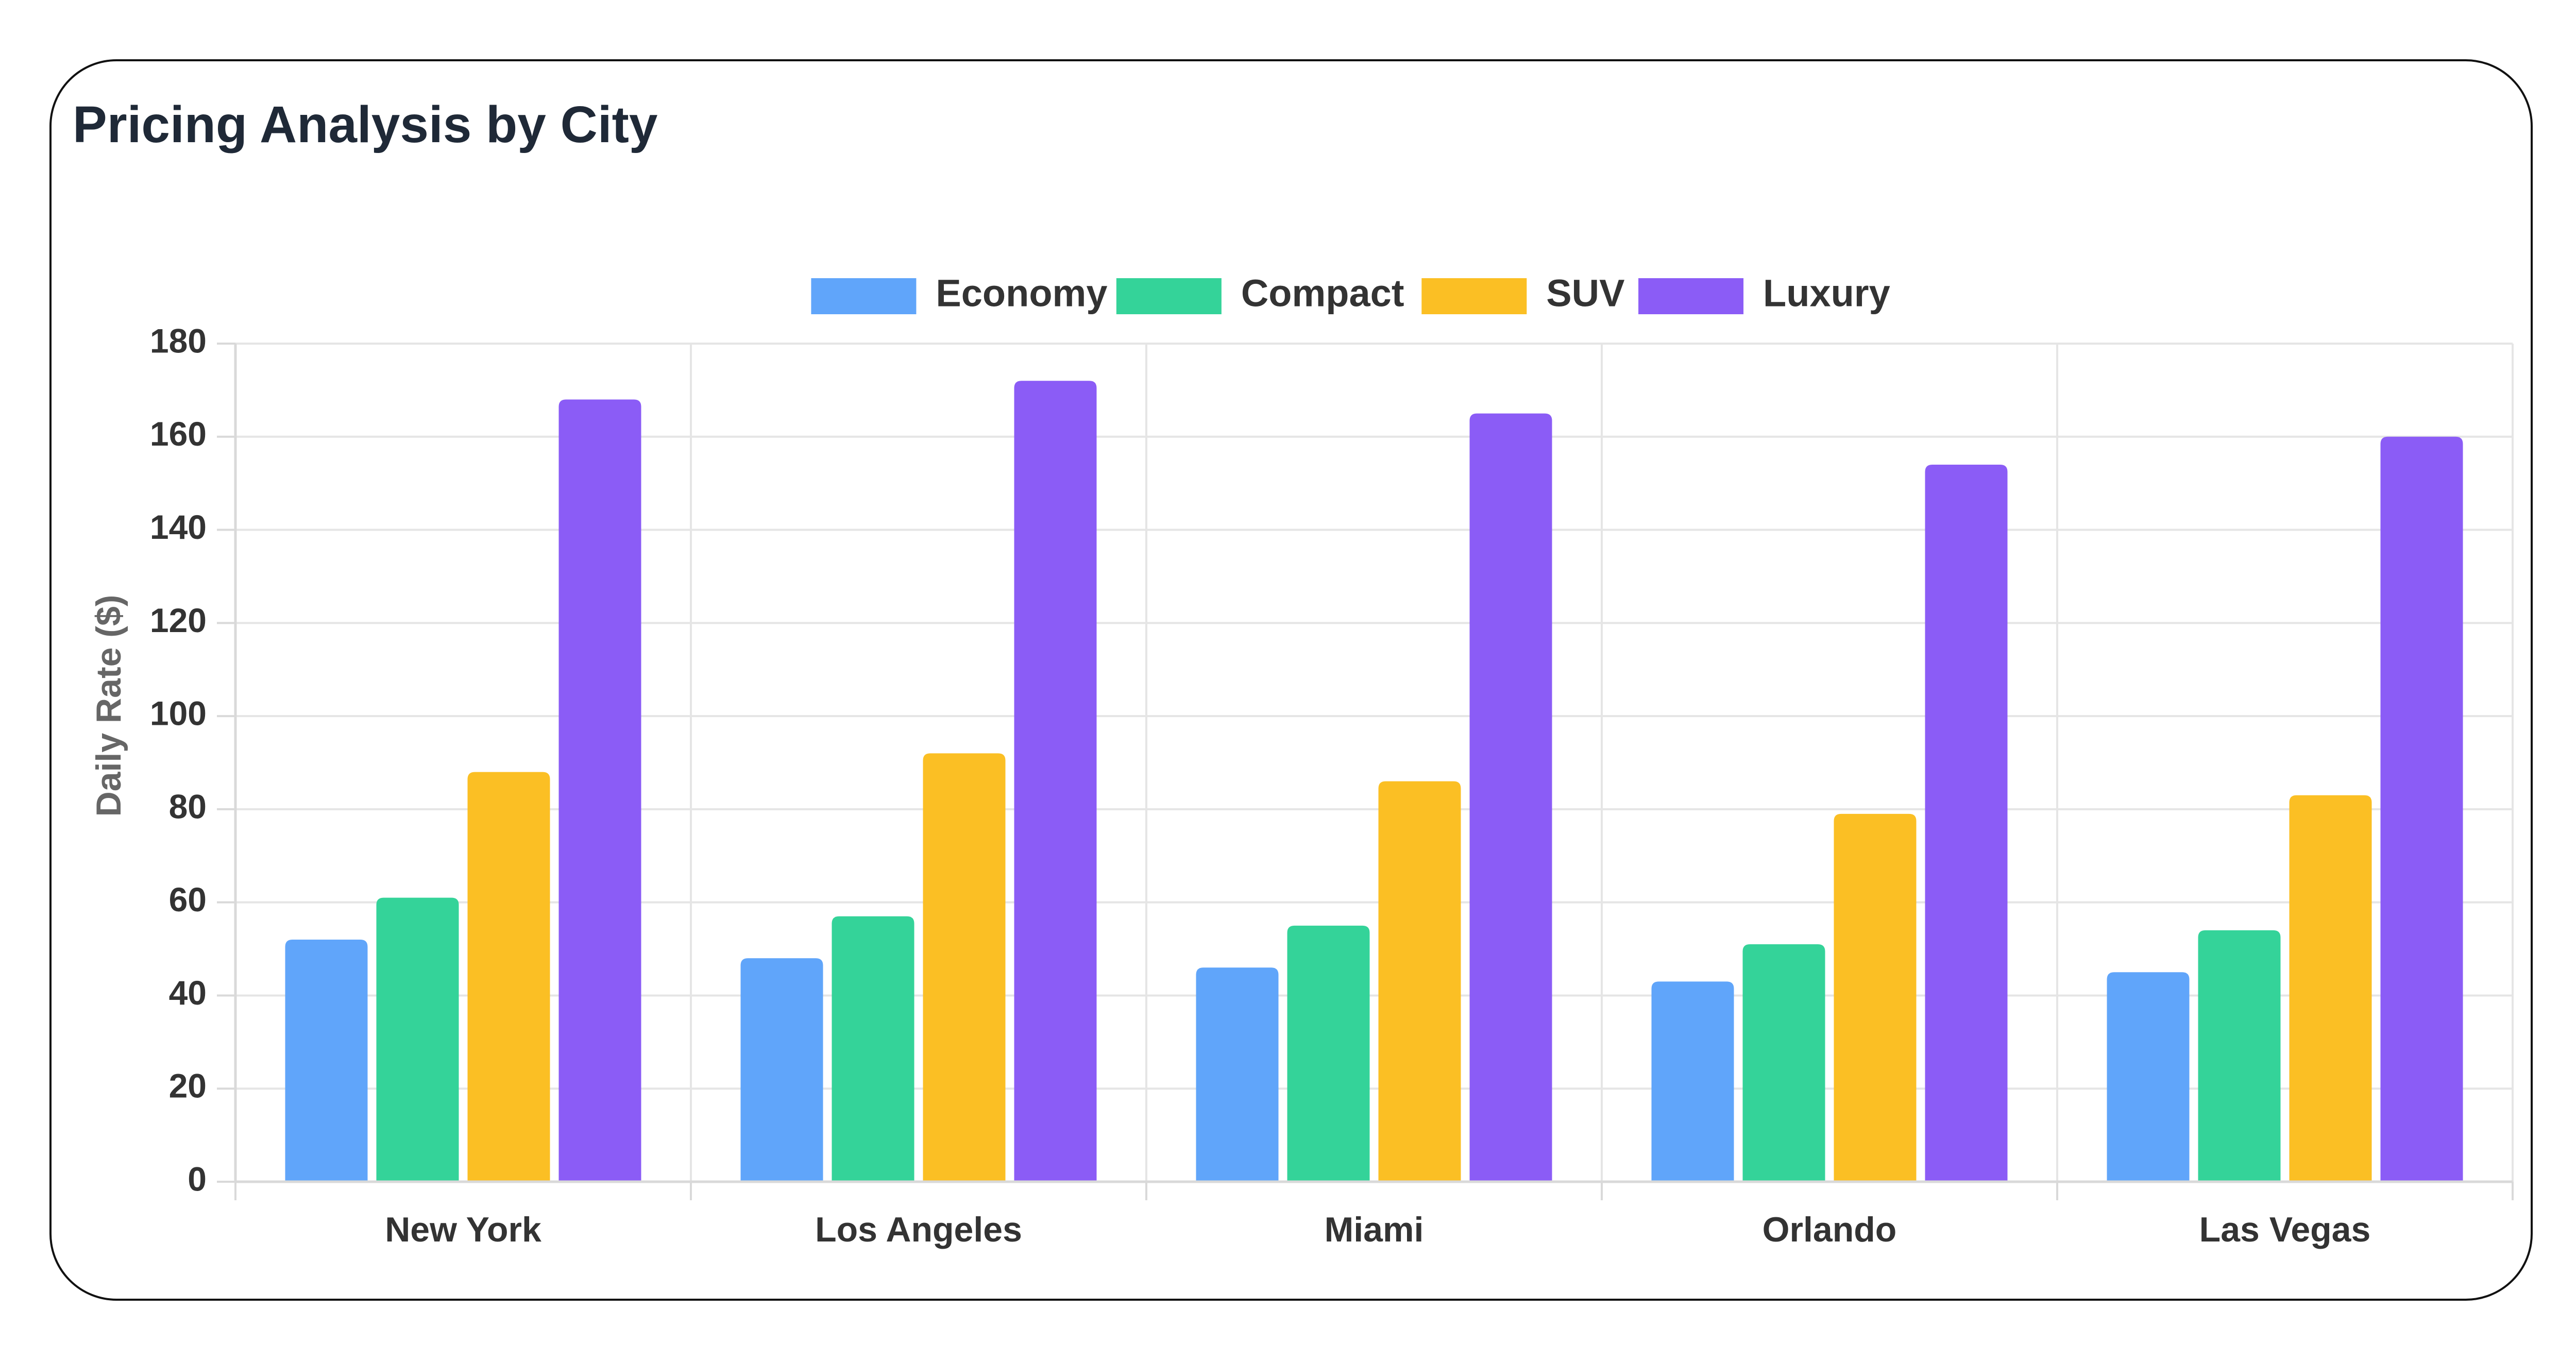 The image size is (2576, 1361). Describe the element at coordinates (1966, 823) in the screenshot. I see `bar-luxury-orlando` at that location.